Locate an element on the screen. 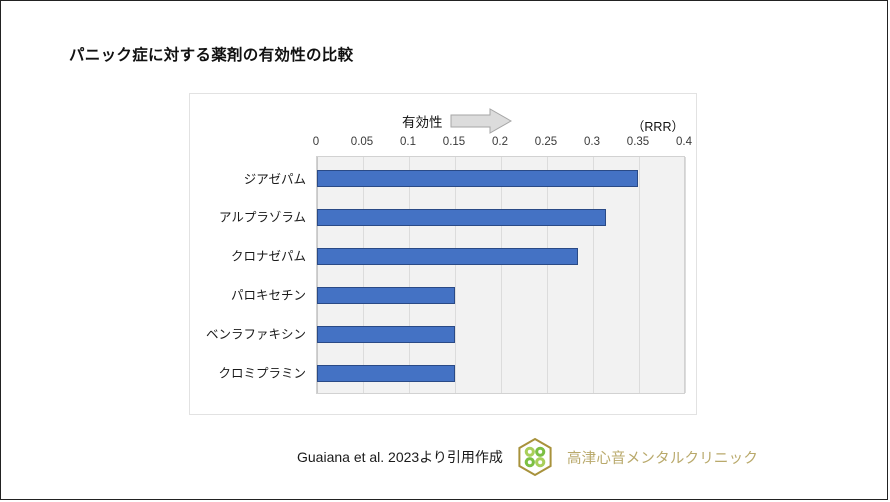  effectiveness-annotation: 有効性 is located at coordinates (457, 121).